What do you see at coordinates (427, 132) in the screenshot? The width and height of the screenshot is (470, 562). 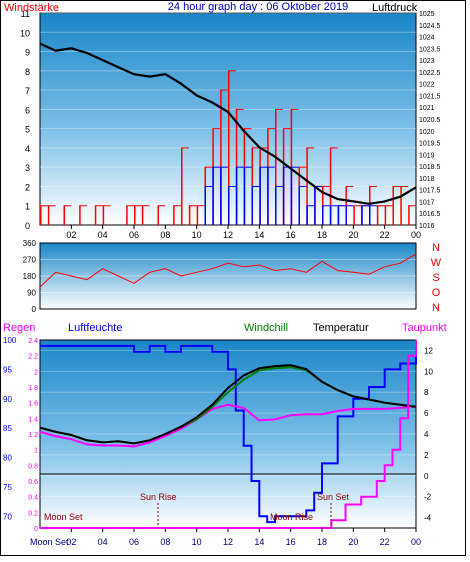 I see `pressure-tick: 1020` at bounding box center [427, 132].